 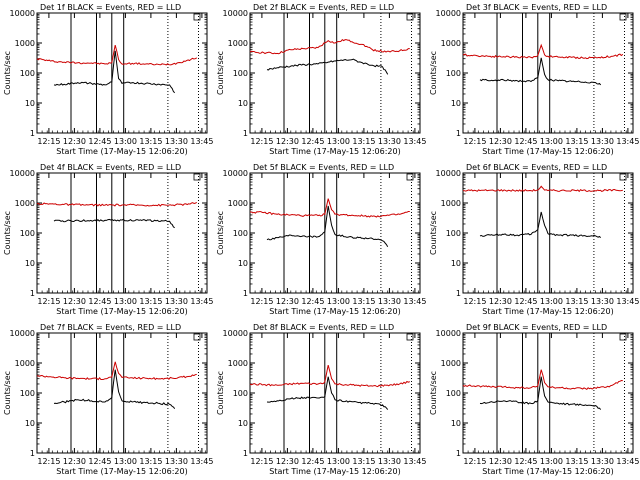 I want to click on chart-title: Det 2f BLACK = Events, RED = LLD, so click(x=323, y=7).